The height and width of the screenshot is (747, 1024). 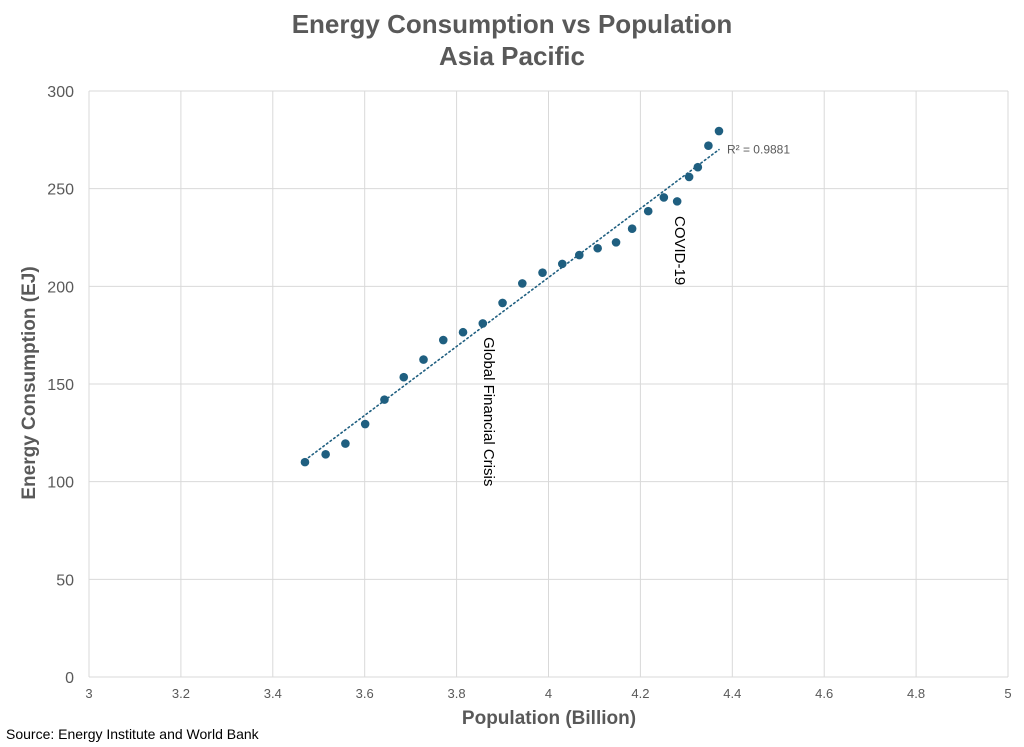 I want to click on x-tick-label: 3.8, so click(x=457, y=693).